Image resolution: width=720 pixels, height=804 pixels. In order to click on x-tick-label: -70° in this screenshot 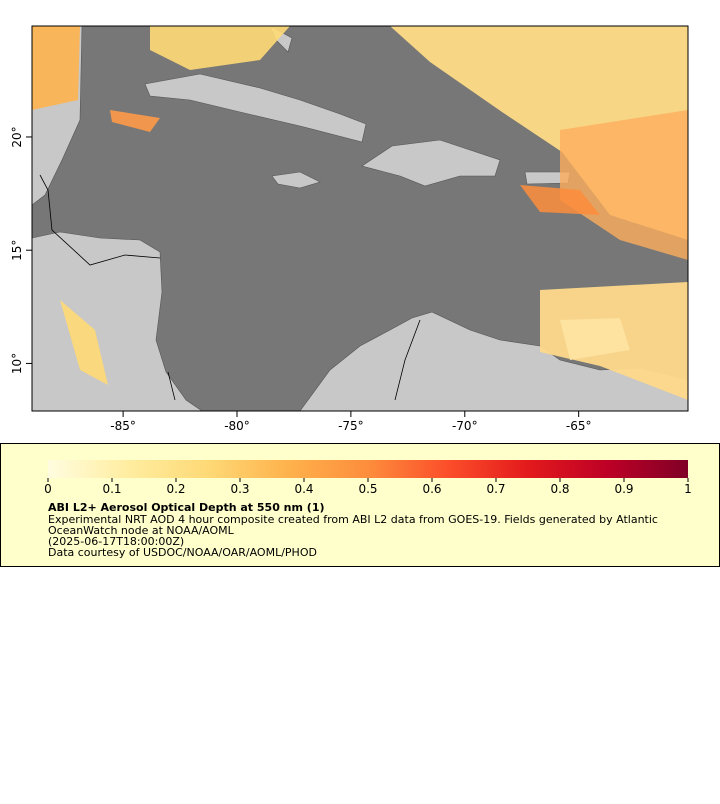, I will do `click(465, 426)`.